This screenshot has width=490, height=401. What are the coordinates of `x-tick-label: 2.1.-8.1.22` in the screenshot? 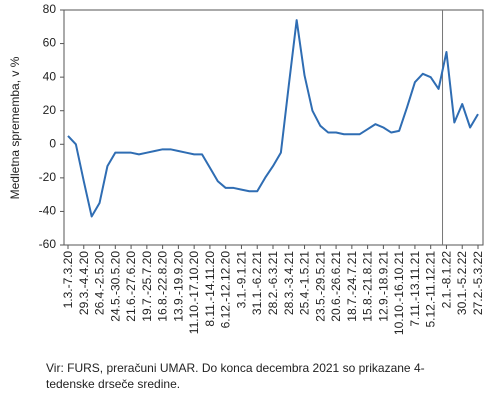 It's located at (446, 280).